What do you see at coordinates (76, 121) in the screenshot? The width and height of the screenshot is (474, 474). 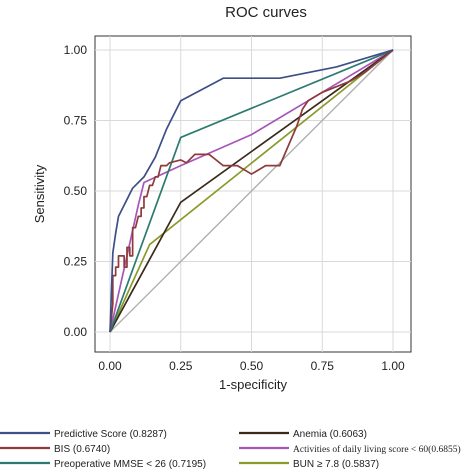 I see `y-tick-label: 0.75` at bounding box center [76, 121].